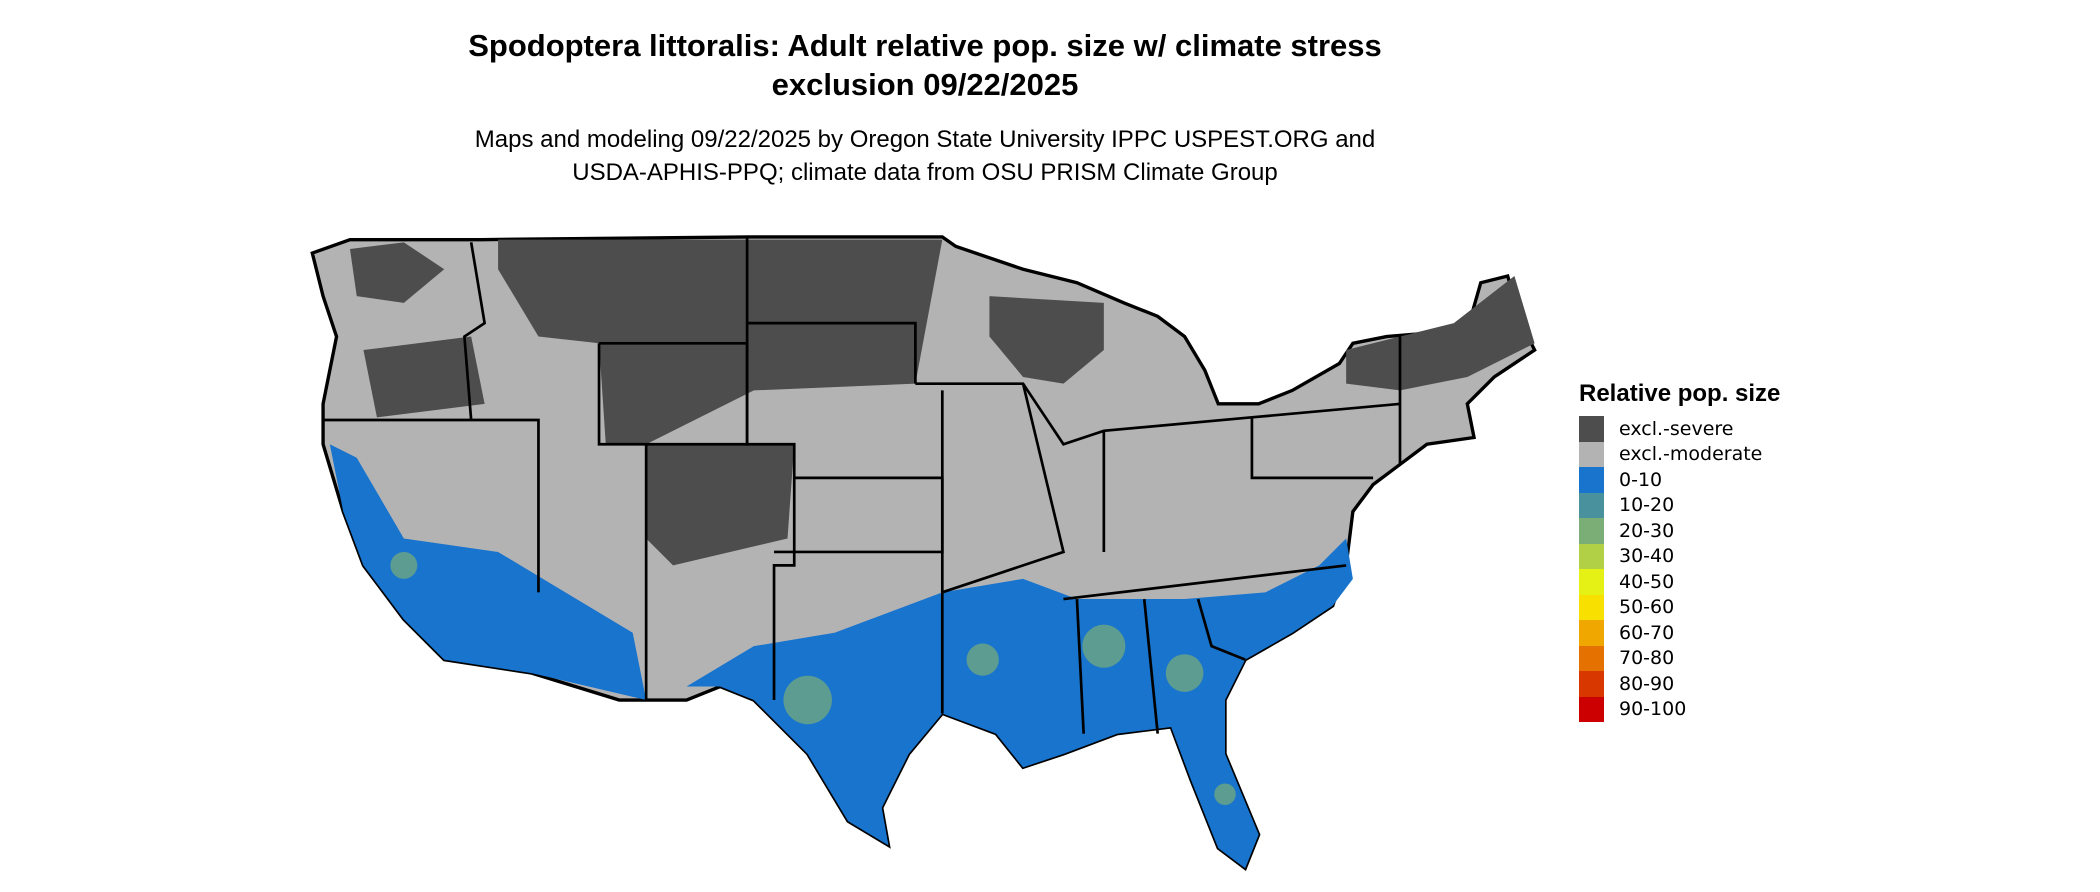  Describe the element at coordinates (1647, 556) in the screenshot. I see `legend-label: 30-40` at that location.